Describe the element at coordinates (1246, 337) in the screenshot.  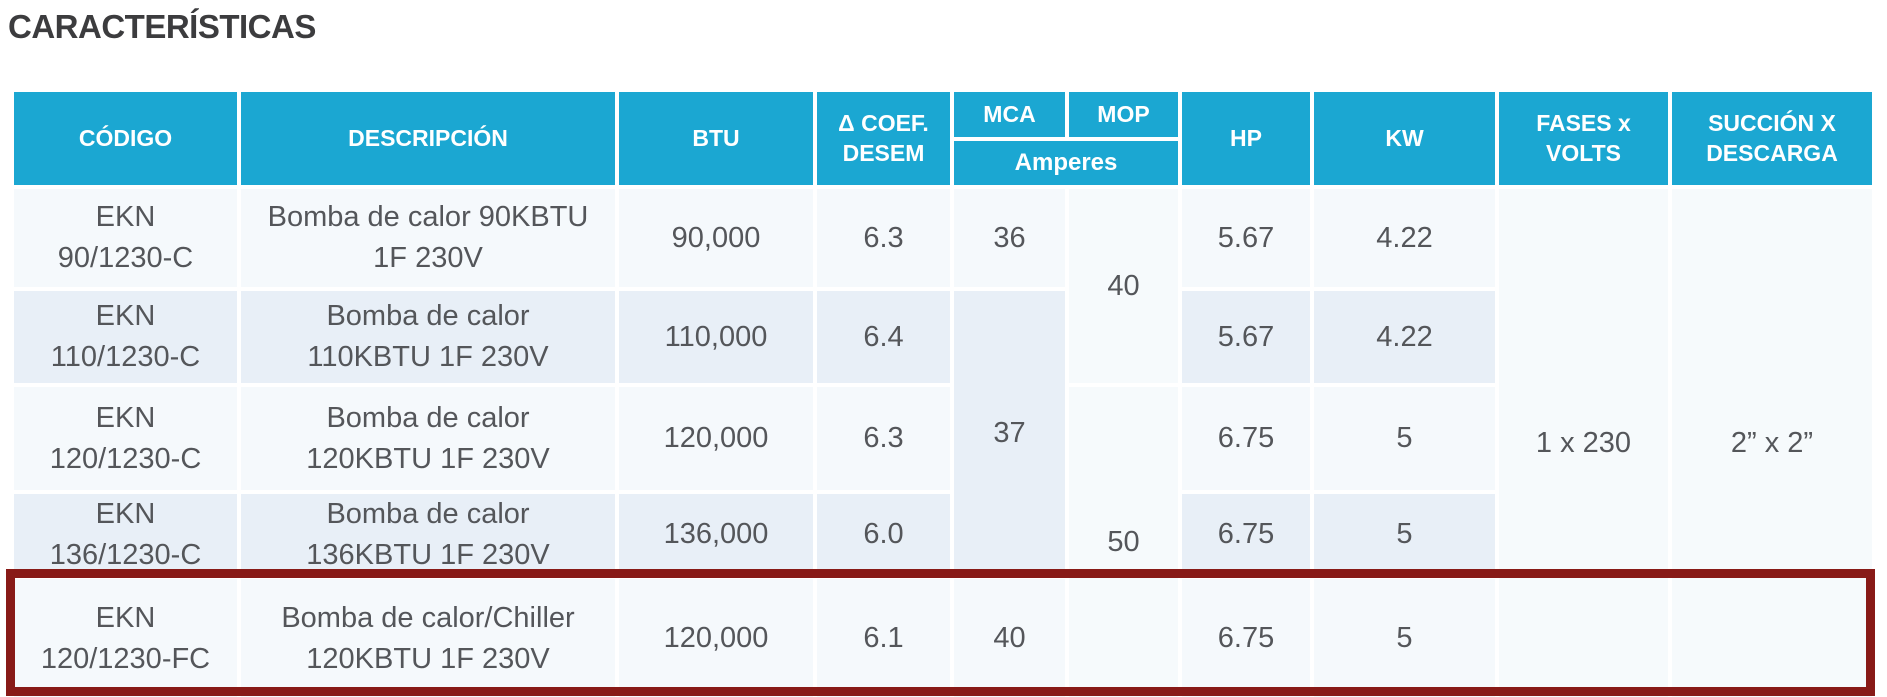
I see `cell-hp-r2: 5.67` at that location.